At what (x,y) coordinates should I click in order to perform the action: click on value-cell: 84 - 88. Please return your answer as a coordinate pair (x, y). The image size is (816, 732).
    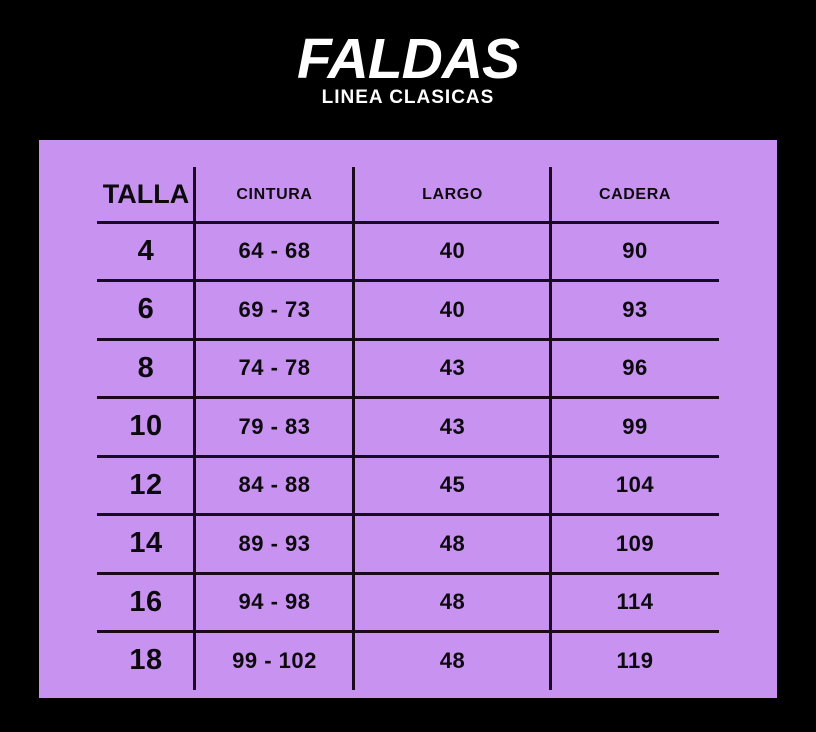
    Looking at the image, I should click on (274, 485).